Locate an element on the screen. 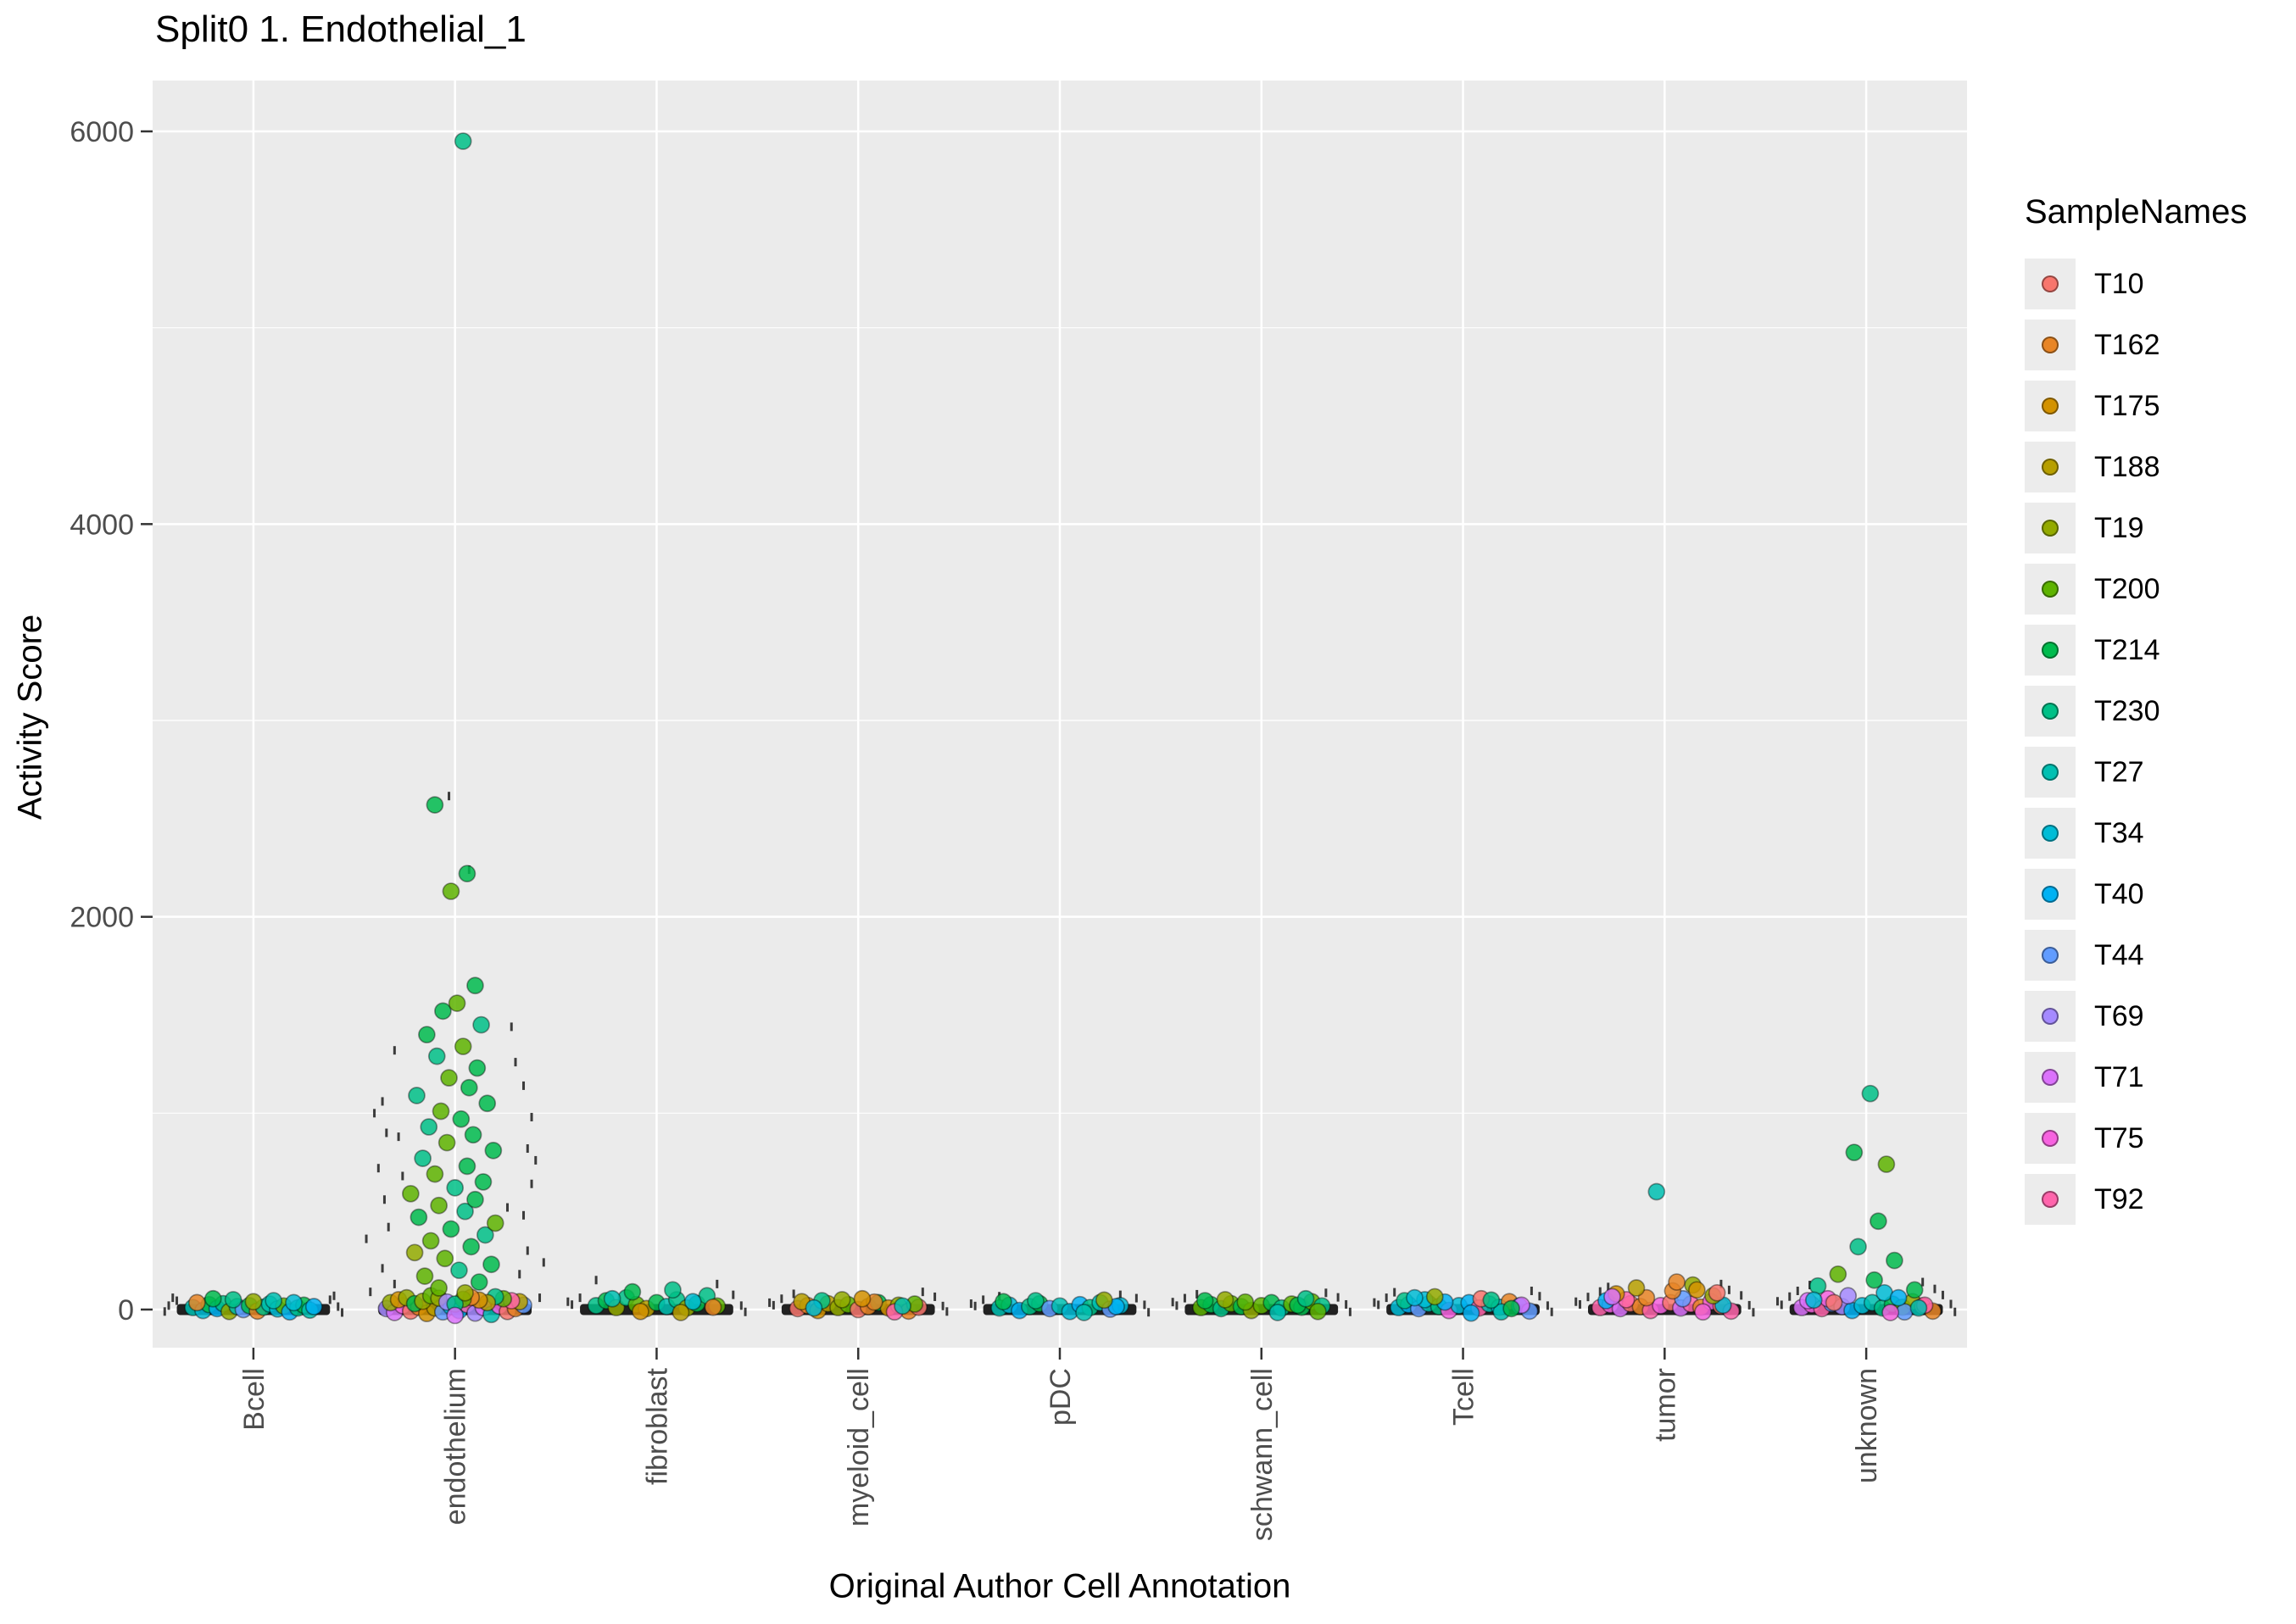  category-group-endothelium is located at coordinates (455, 728).